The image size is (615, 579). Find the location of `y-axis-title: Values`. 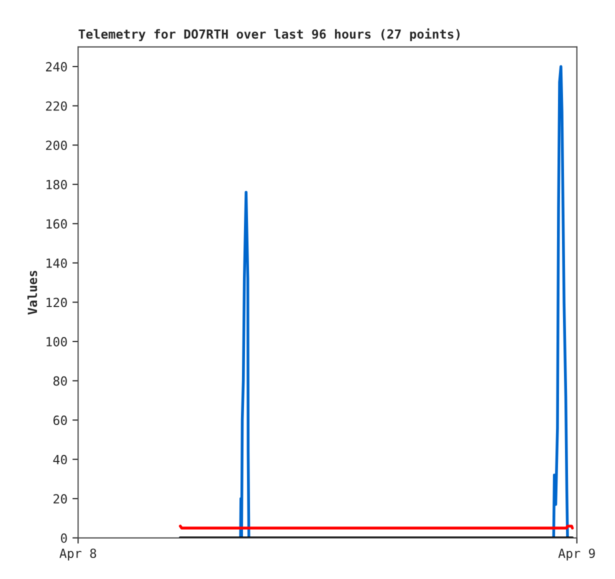

y-axis-title: Values is located at coordinates (32, 292).